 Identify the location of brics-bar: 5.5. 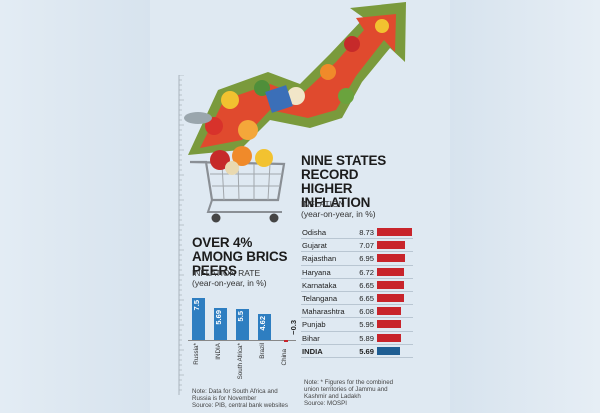
(242, 324).